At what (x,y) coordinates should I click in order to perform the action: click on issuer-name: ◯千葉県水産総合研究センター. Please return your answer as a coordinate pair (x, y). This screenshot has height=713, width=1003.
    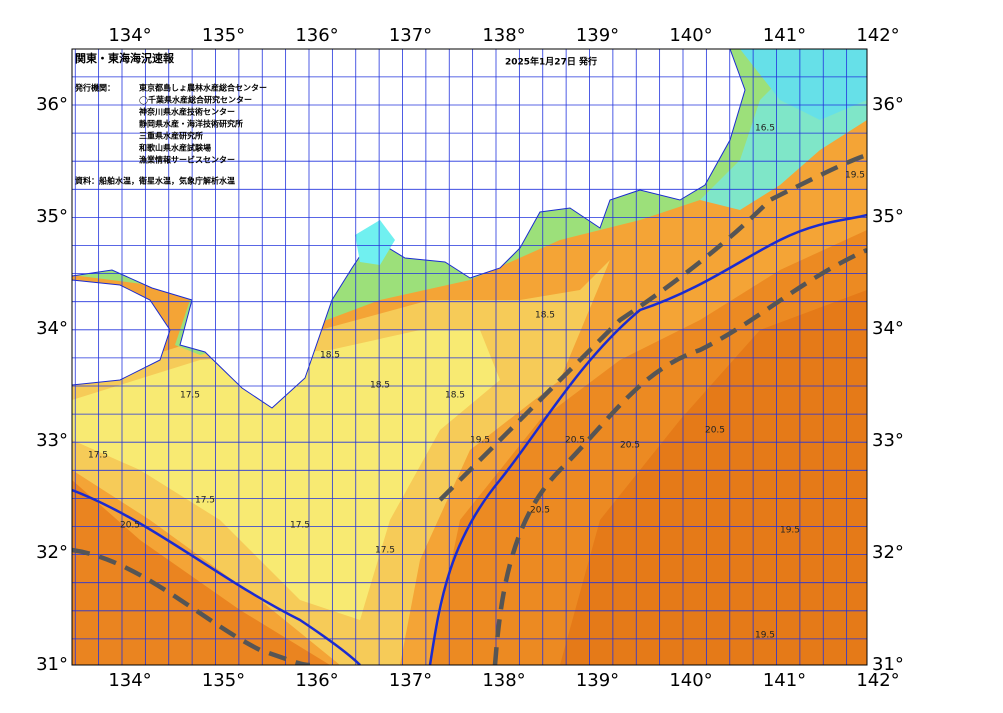
    Looking at the image, I should click on (195, 100).